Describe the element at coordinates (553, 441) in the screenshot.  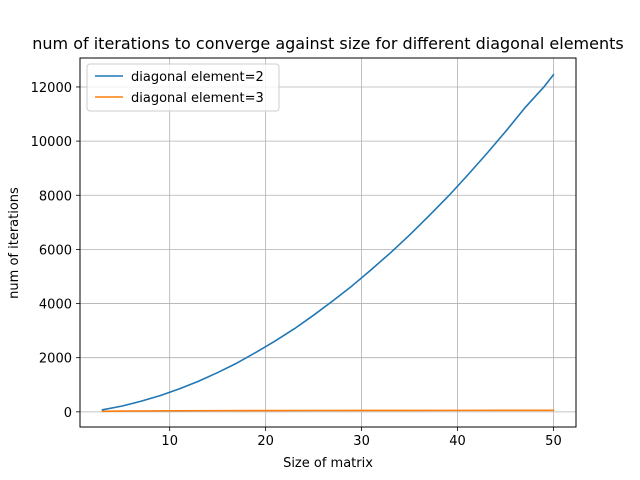
I see `x-tick-label: 50` at that location.